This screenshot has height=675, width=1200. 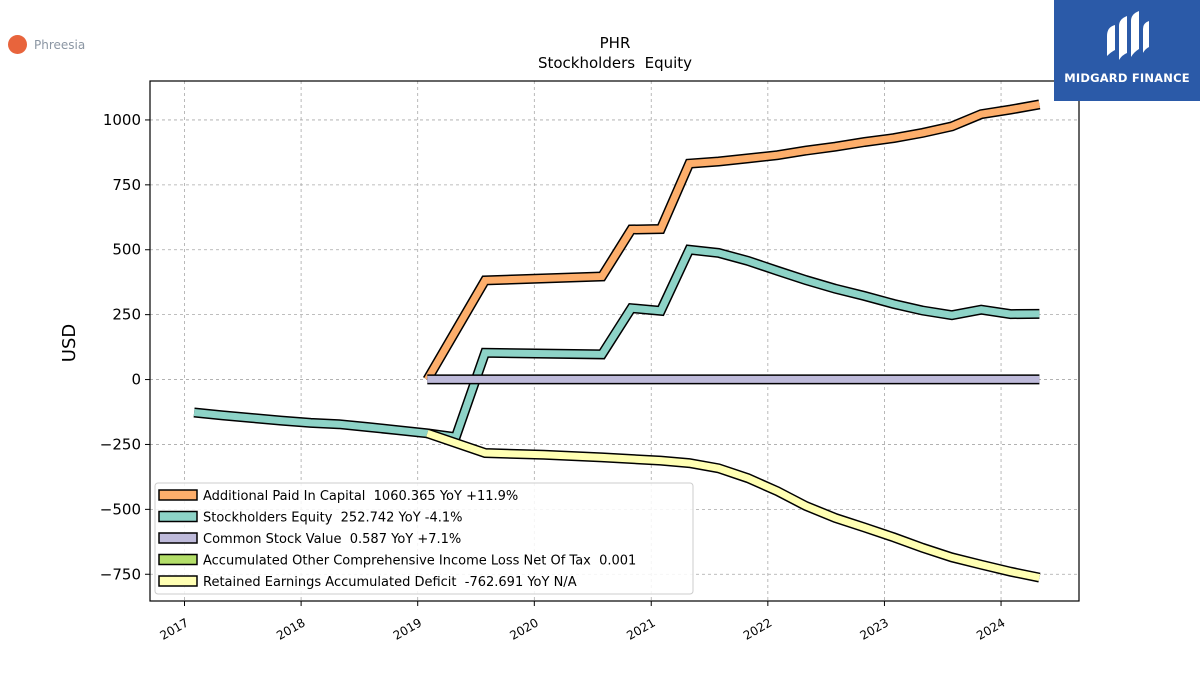 What do you see at coordinates (69, 343) in the screenshot?
I see `y-axis-label: USD` at bounding box center [69, 343].